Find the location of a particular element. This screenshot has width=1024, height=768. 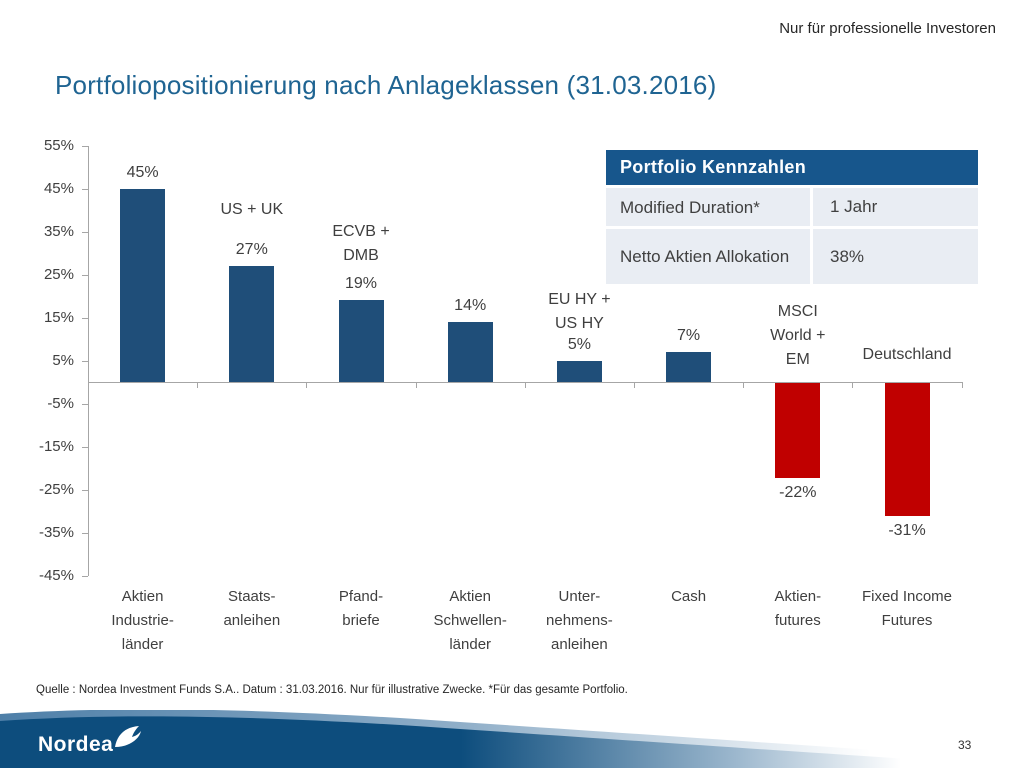

category-label: Aktien Industrie-länder is located at coordinates (142, 620).